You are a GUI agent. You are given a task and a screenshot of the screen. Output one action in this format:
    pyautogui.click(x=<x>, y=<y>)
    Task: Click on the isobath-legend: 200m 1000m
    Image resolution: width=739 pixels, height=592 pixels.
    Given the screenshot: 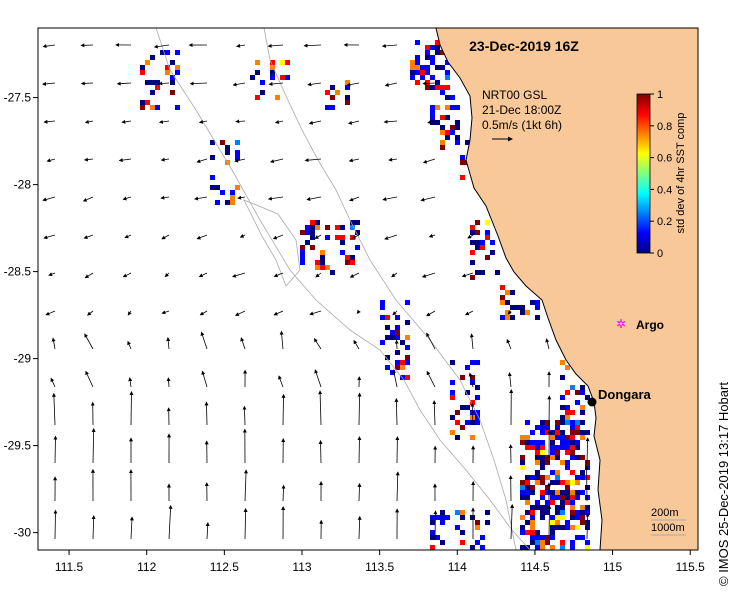 What is the action you would take?
    pyautogui.click(x=668, y=521)
    